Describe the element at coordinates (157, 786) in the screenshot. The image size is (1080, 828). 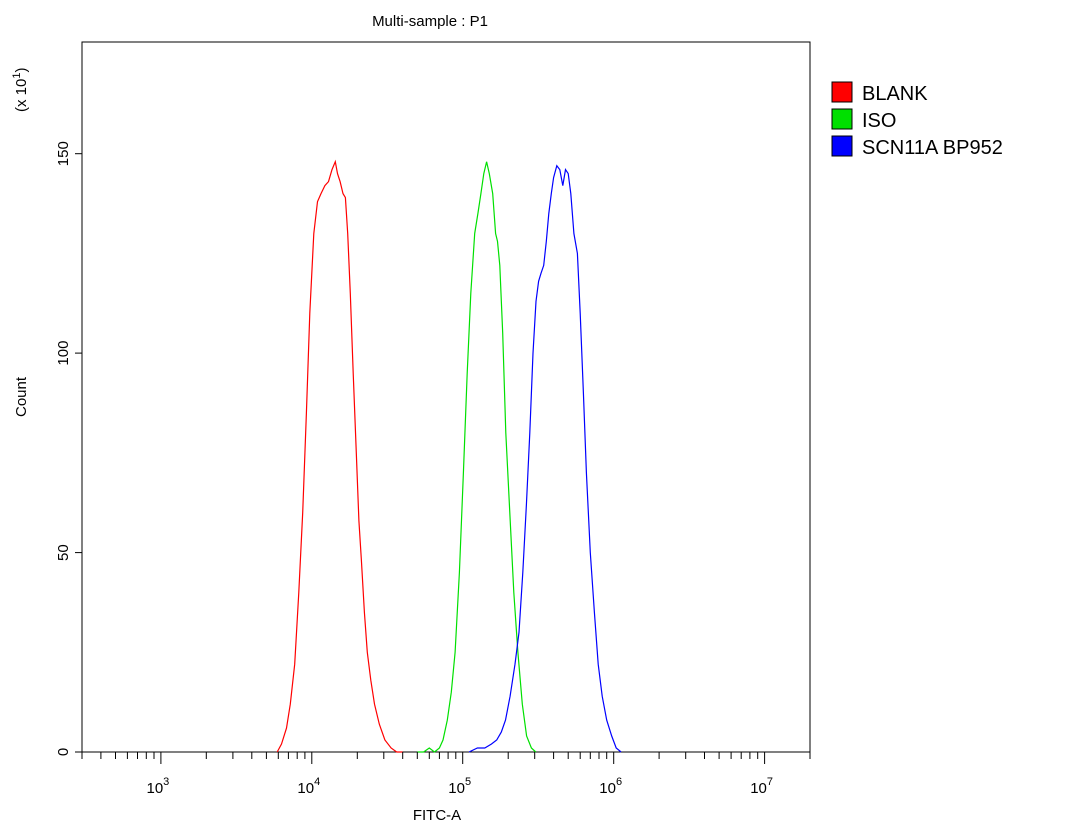
I see `x-tick-label: 10³` at that location.